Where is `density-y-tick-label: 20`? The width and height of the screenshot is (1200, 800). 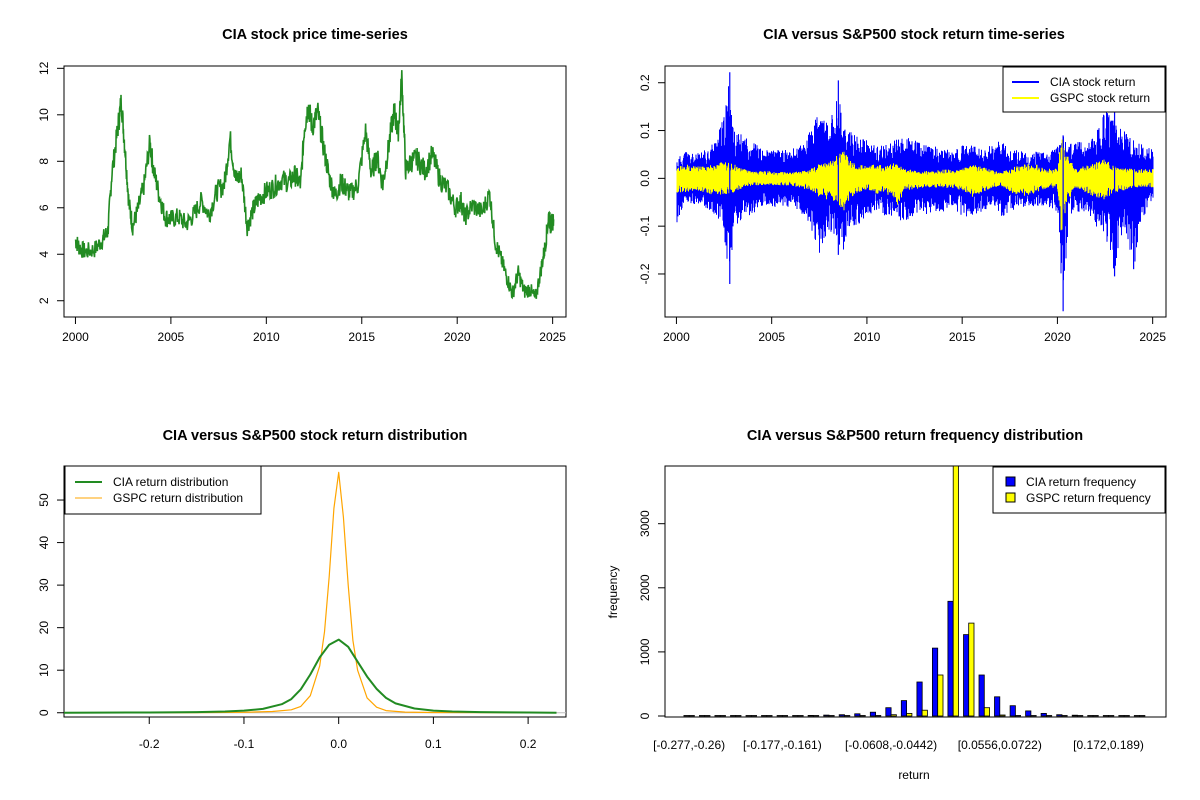
density-y-tick-label: 20 is located at coordinates (44, 628).